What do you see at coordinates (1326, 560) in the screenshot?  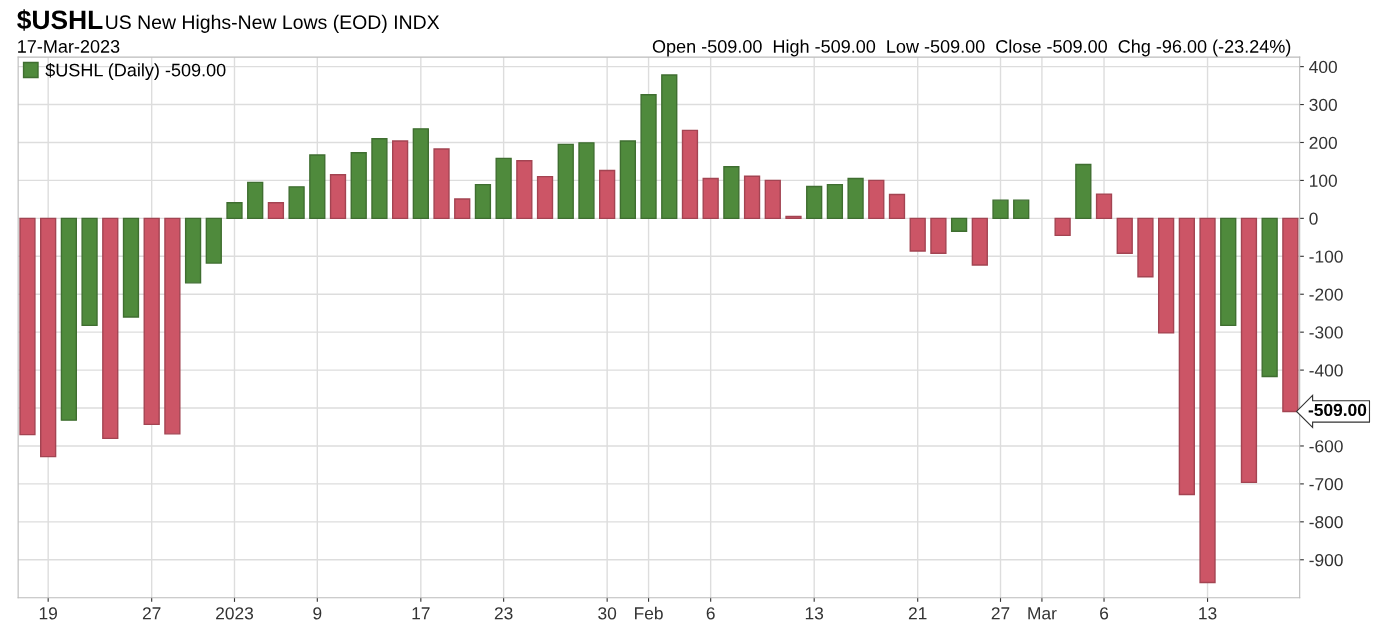 I see `y-tick-label: -900` at bounding box center [1326, 560].